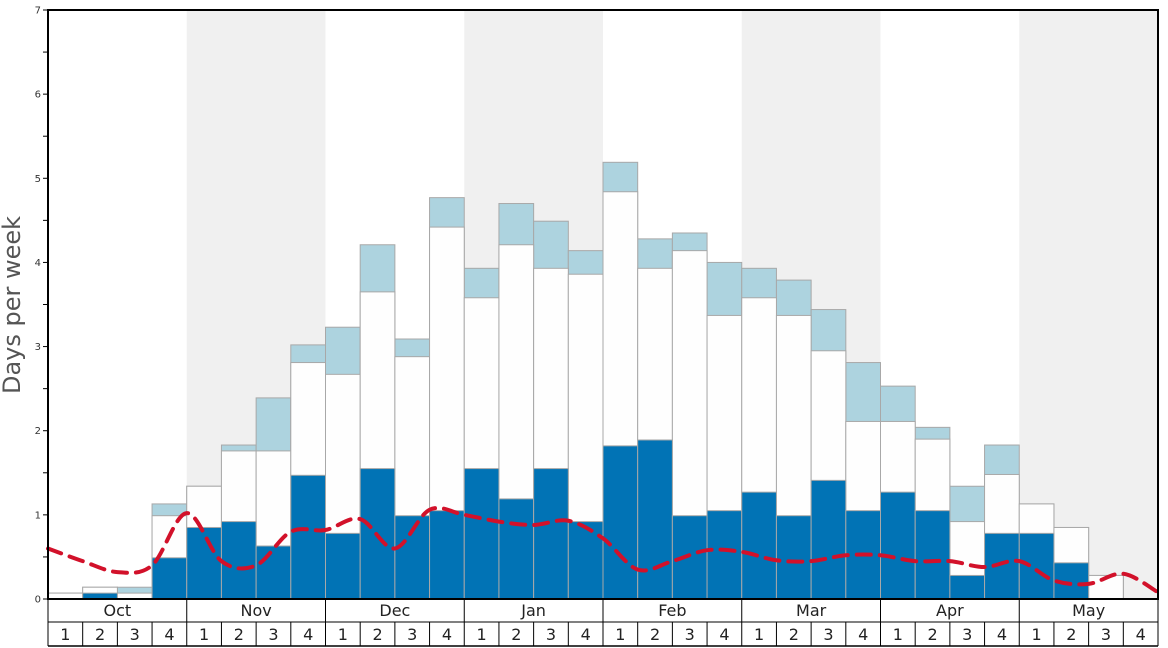 The width and height of the screenshot is (1168, 648). Describe the element at coordinates (13, 305) in the screenshot. I see `y-axis-title: Days per week` at that location.